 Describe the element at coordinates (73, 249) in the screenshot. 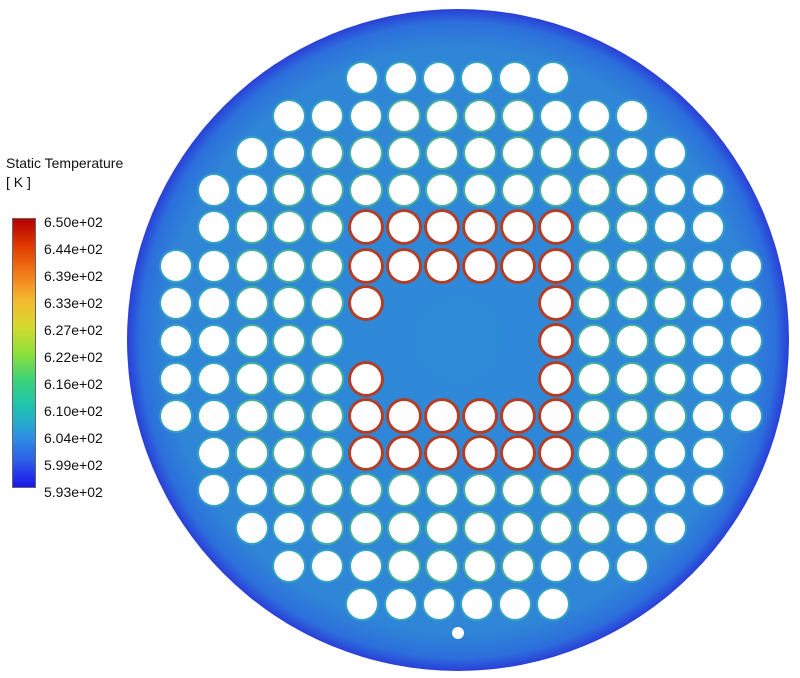

I see `legend-tick-label: 6.44e+02` at that location.